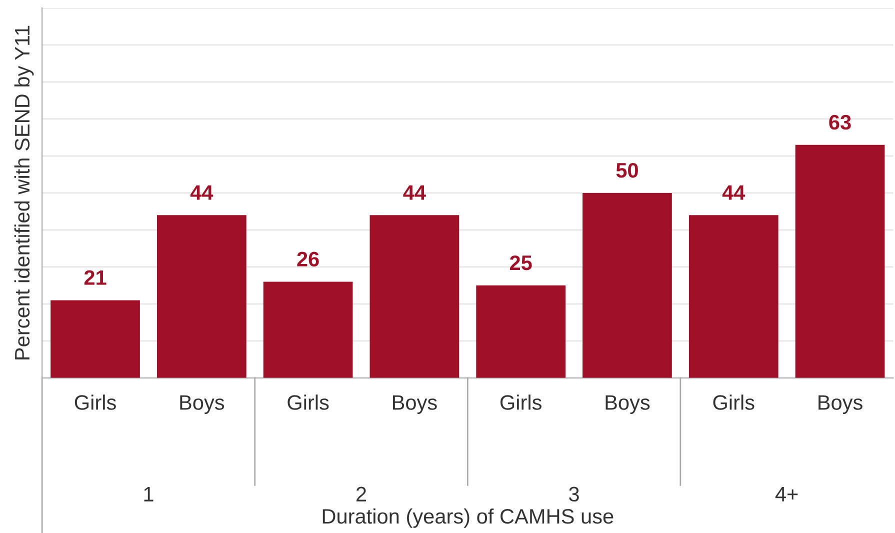 This screenshot has width=895, height=533. Describe the element at coordinates (308, 259) in the screenshot. I see `data-label: 26` at that location.